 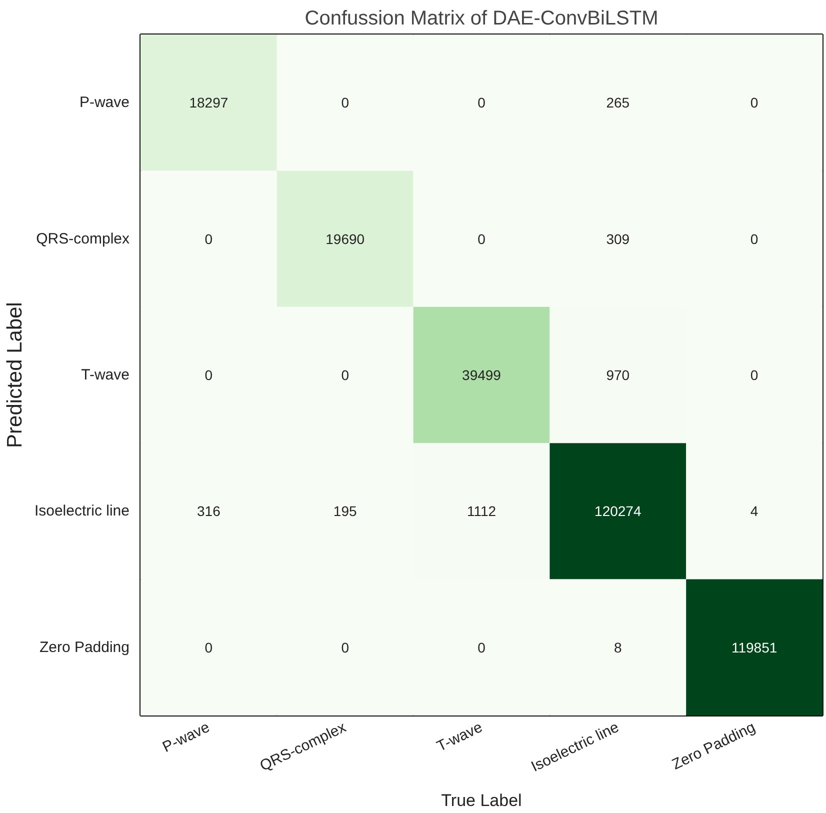 I want to click on y-tick-label: Isoelectric line, so click(x=82, y=511).